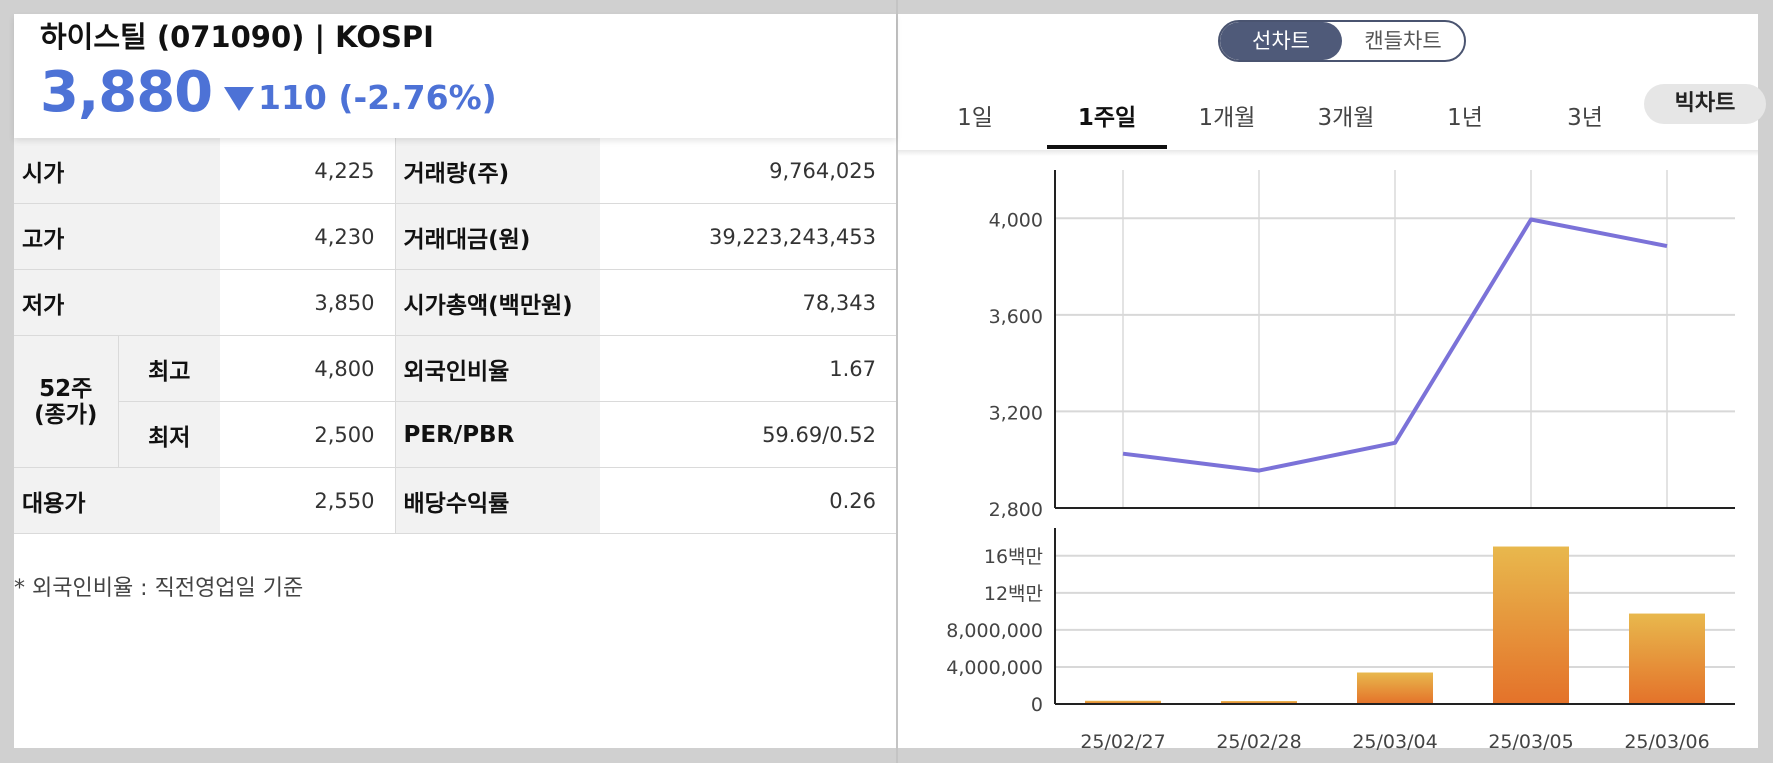 The width and height of the screenshot is (1773, 763). Describe the element at coordinates (1037, 705) in the screenshot. I see `volume-axis-tick-label: 0` at that location.